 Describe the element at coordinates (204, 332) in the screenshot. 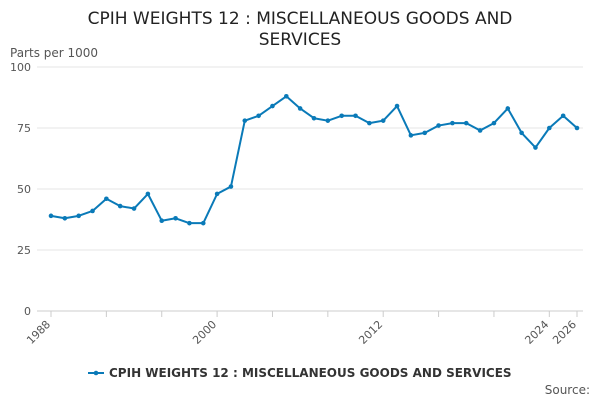

I see `x-tick-label: 2000` at that location.